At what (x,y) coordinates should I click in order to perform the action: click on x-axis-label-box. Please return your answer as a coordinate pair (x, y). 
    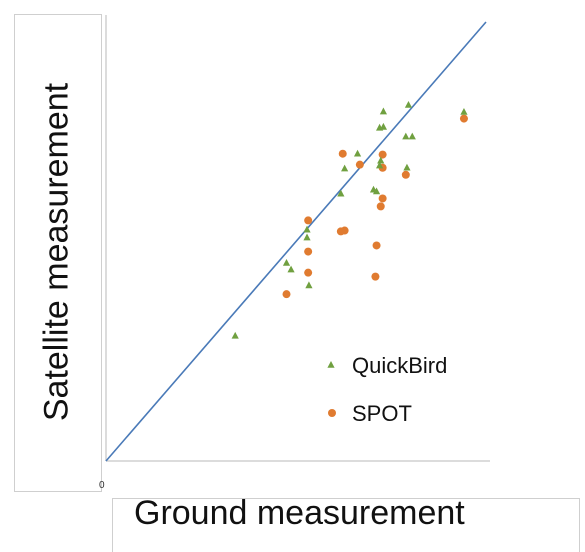
    Looking at the image, I should click on (346, 525).